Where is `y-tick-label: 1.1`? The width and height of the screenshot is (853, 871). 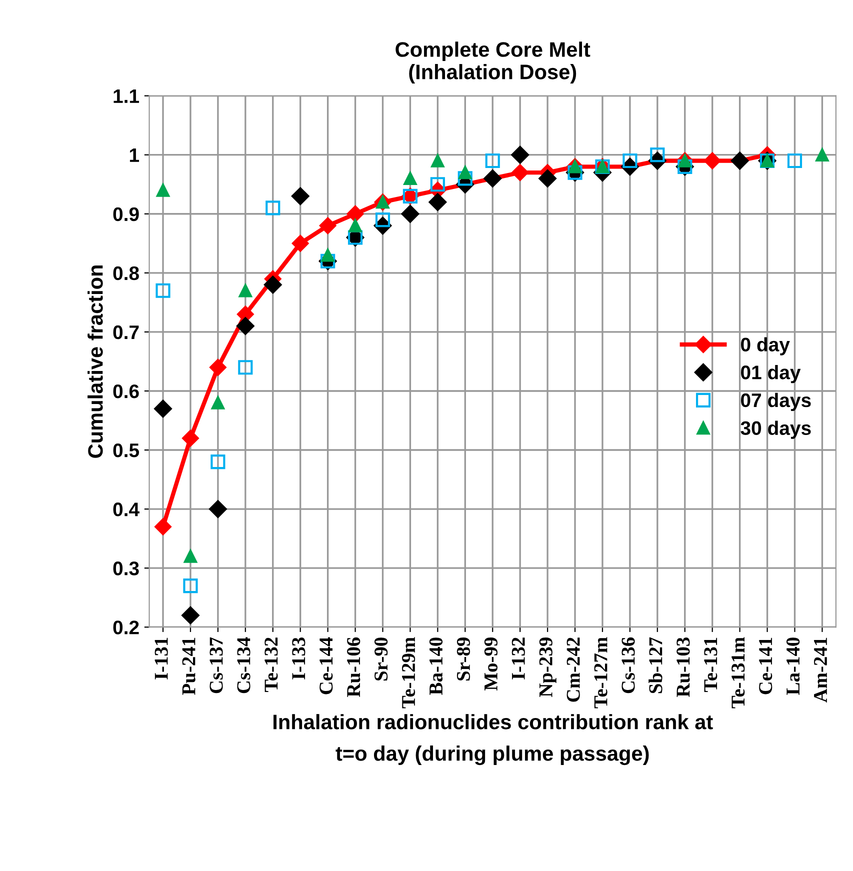
y-tick-label: 1.1 is located at coordinates (127, 96).